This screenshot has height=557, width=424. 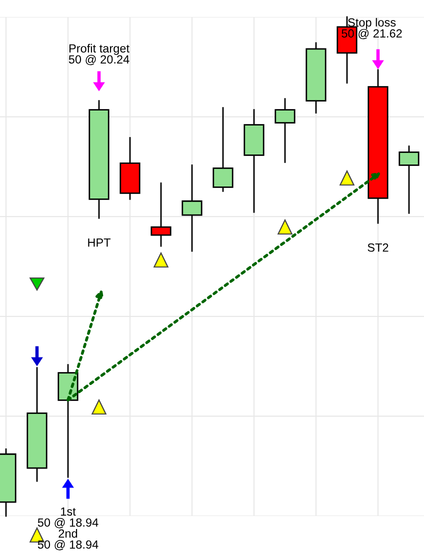 I want to click on annotation: HPT, so click(x=99, y=242).